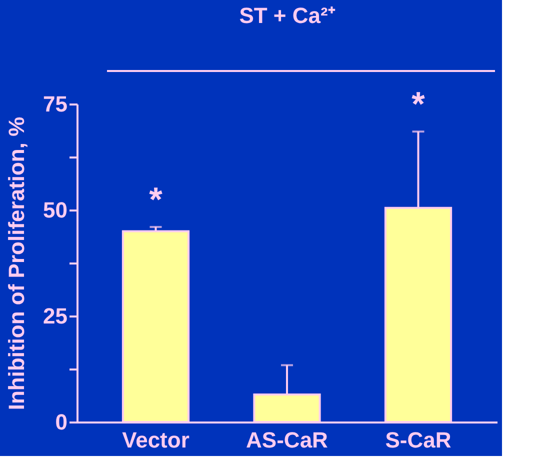 This screenshot has height=466, width=546. I want to click on x-tick-label: S-CaR, so click(418, 440).